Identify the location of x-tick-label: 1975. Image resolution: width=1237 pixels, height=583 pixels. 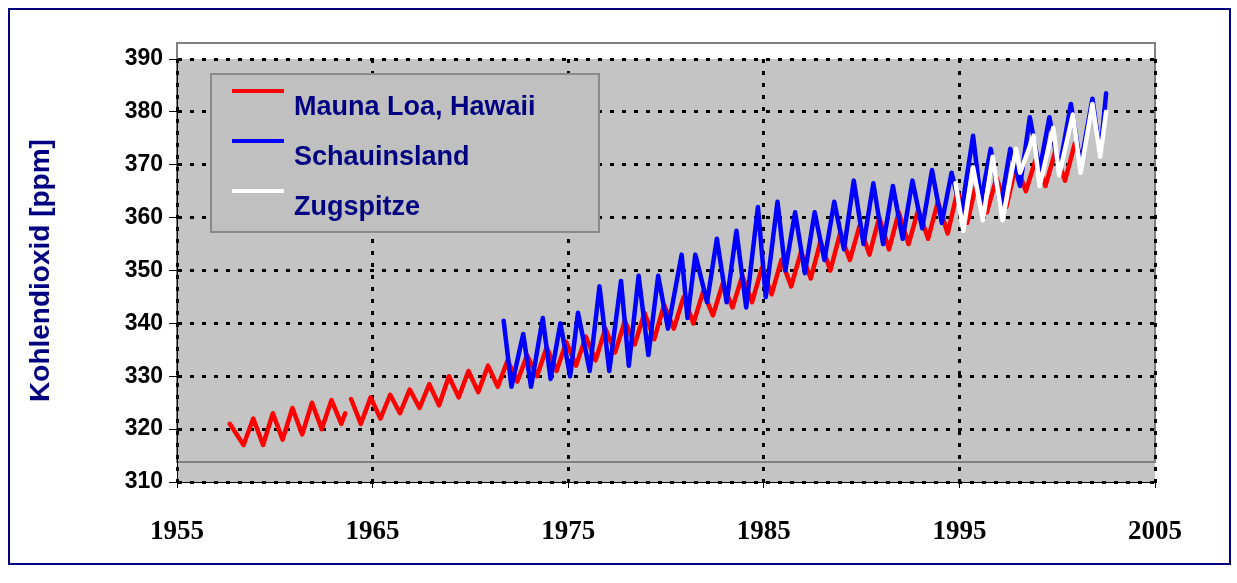
(568, 530).